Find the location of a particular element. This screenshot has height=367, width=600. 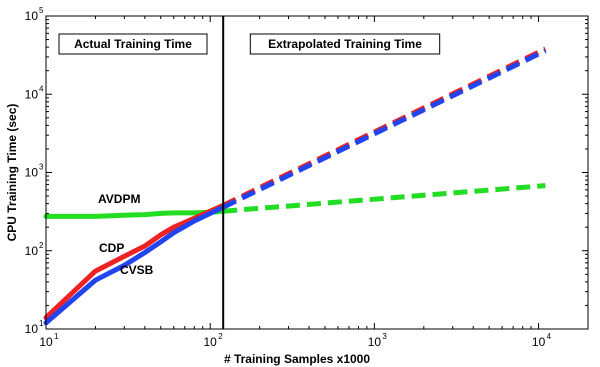

series-label-avdpm: AVDPM is located at coordinates (119, 199).